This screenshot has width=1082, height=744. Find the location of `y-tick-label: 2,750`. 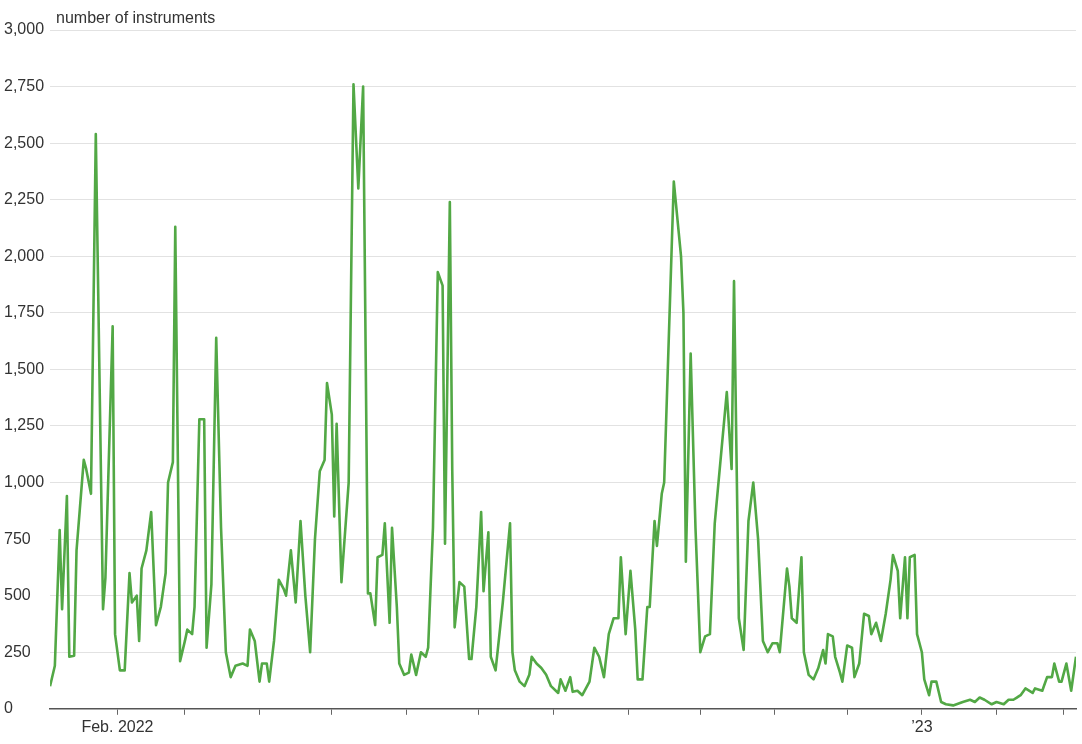

y-tick-label: 2,750 is located at coordinates (24, 85).